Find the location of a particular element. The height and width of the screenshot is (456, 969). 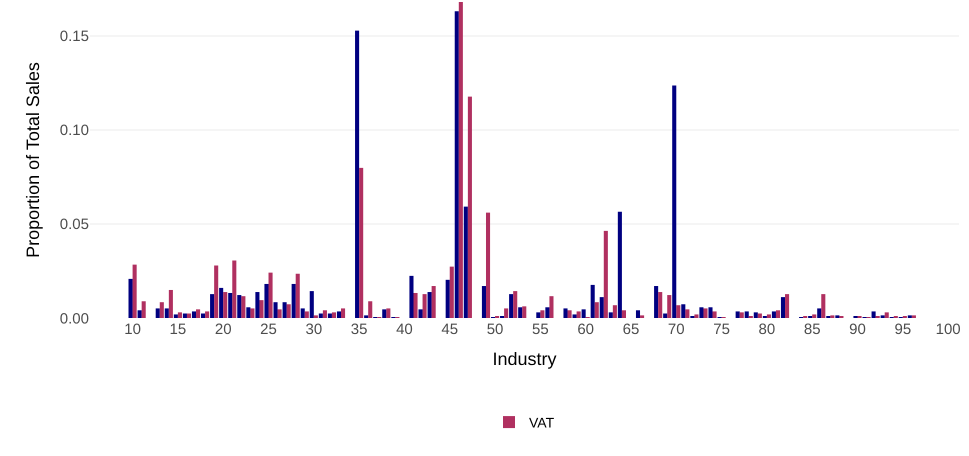

x-axis-title: Industry is located at coordinates (524, 359).